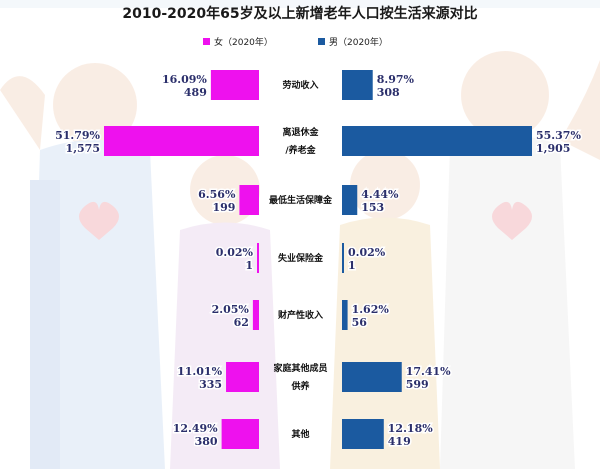 The height and width of the screenshot is (469, 600). Describe the element at coordinates (388, 92) in the screenshot. I see `count-label: 308` at that location.